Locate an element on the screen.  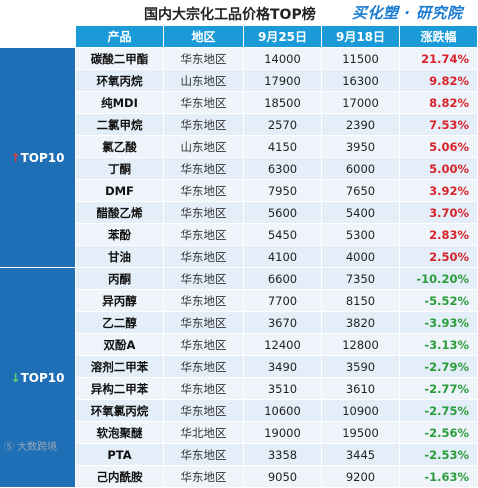
sep25-price-cell: 18500 is located at coordinates (282, 102).